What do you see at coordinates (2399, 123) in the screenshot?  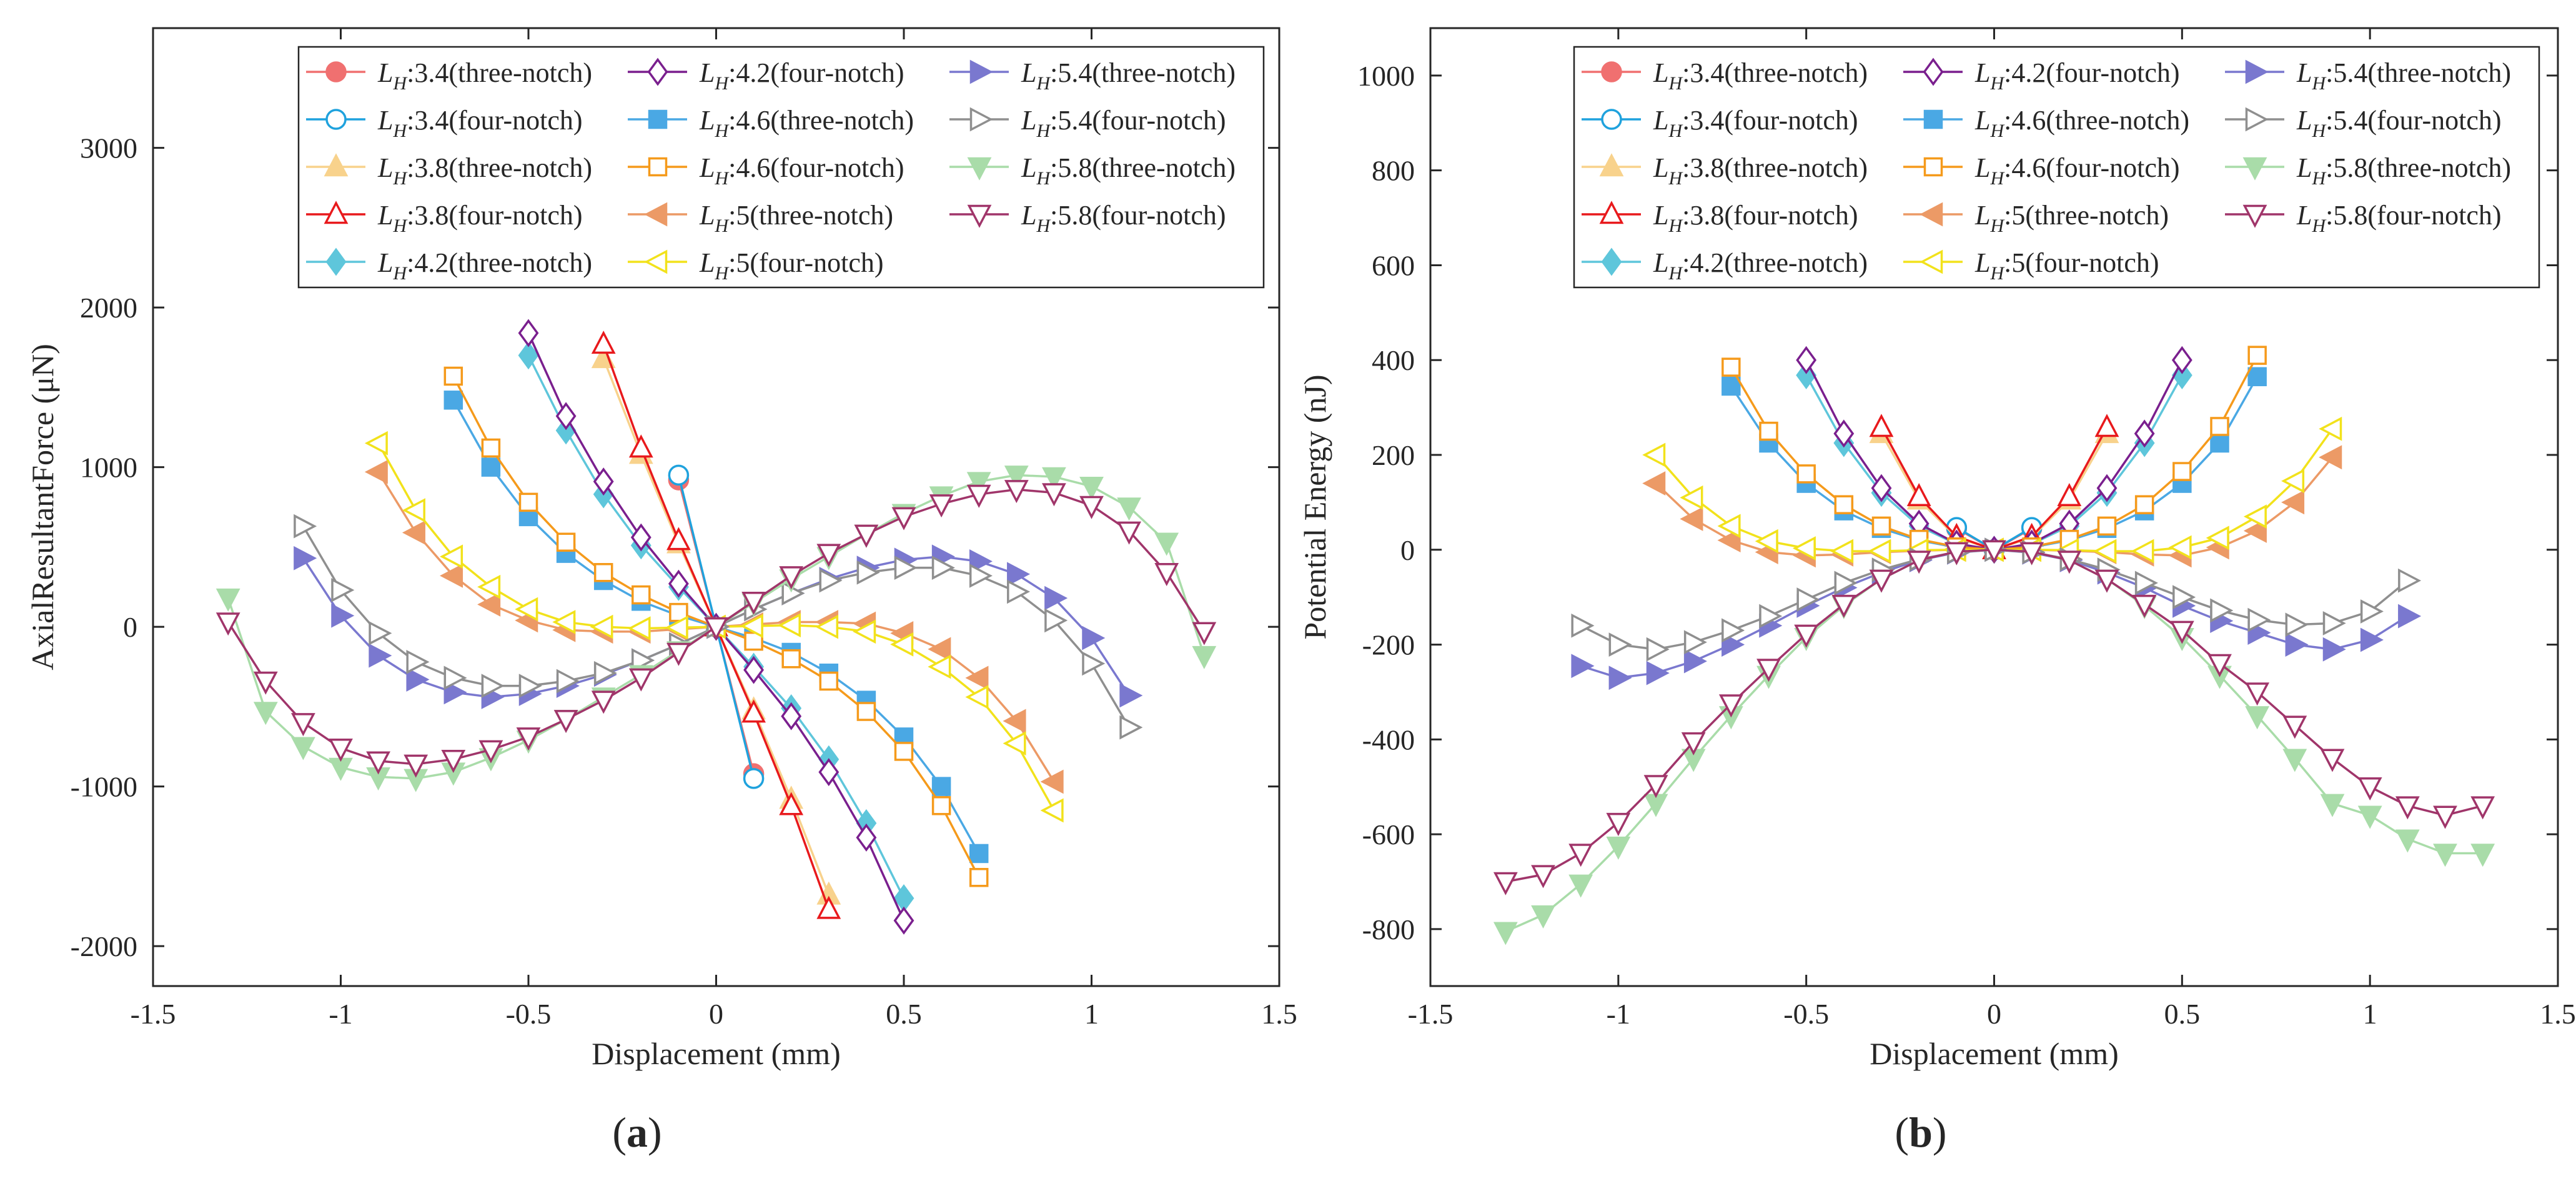 I see `legend-label: LH:5.4(four-notch)` at bounding box center [2399, 123].